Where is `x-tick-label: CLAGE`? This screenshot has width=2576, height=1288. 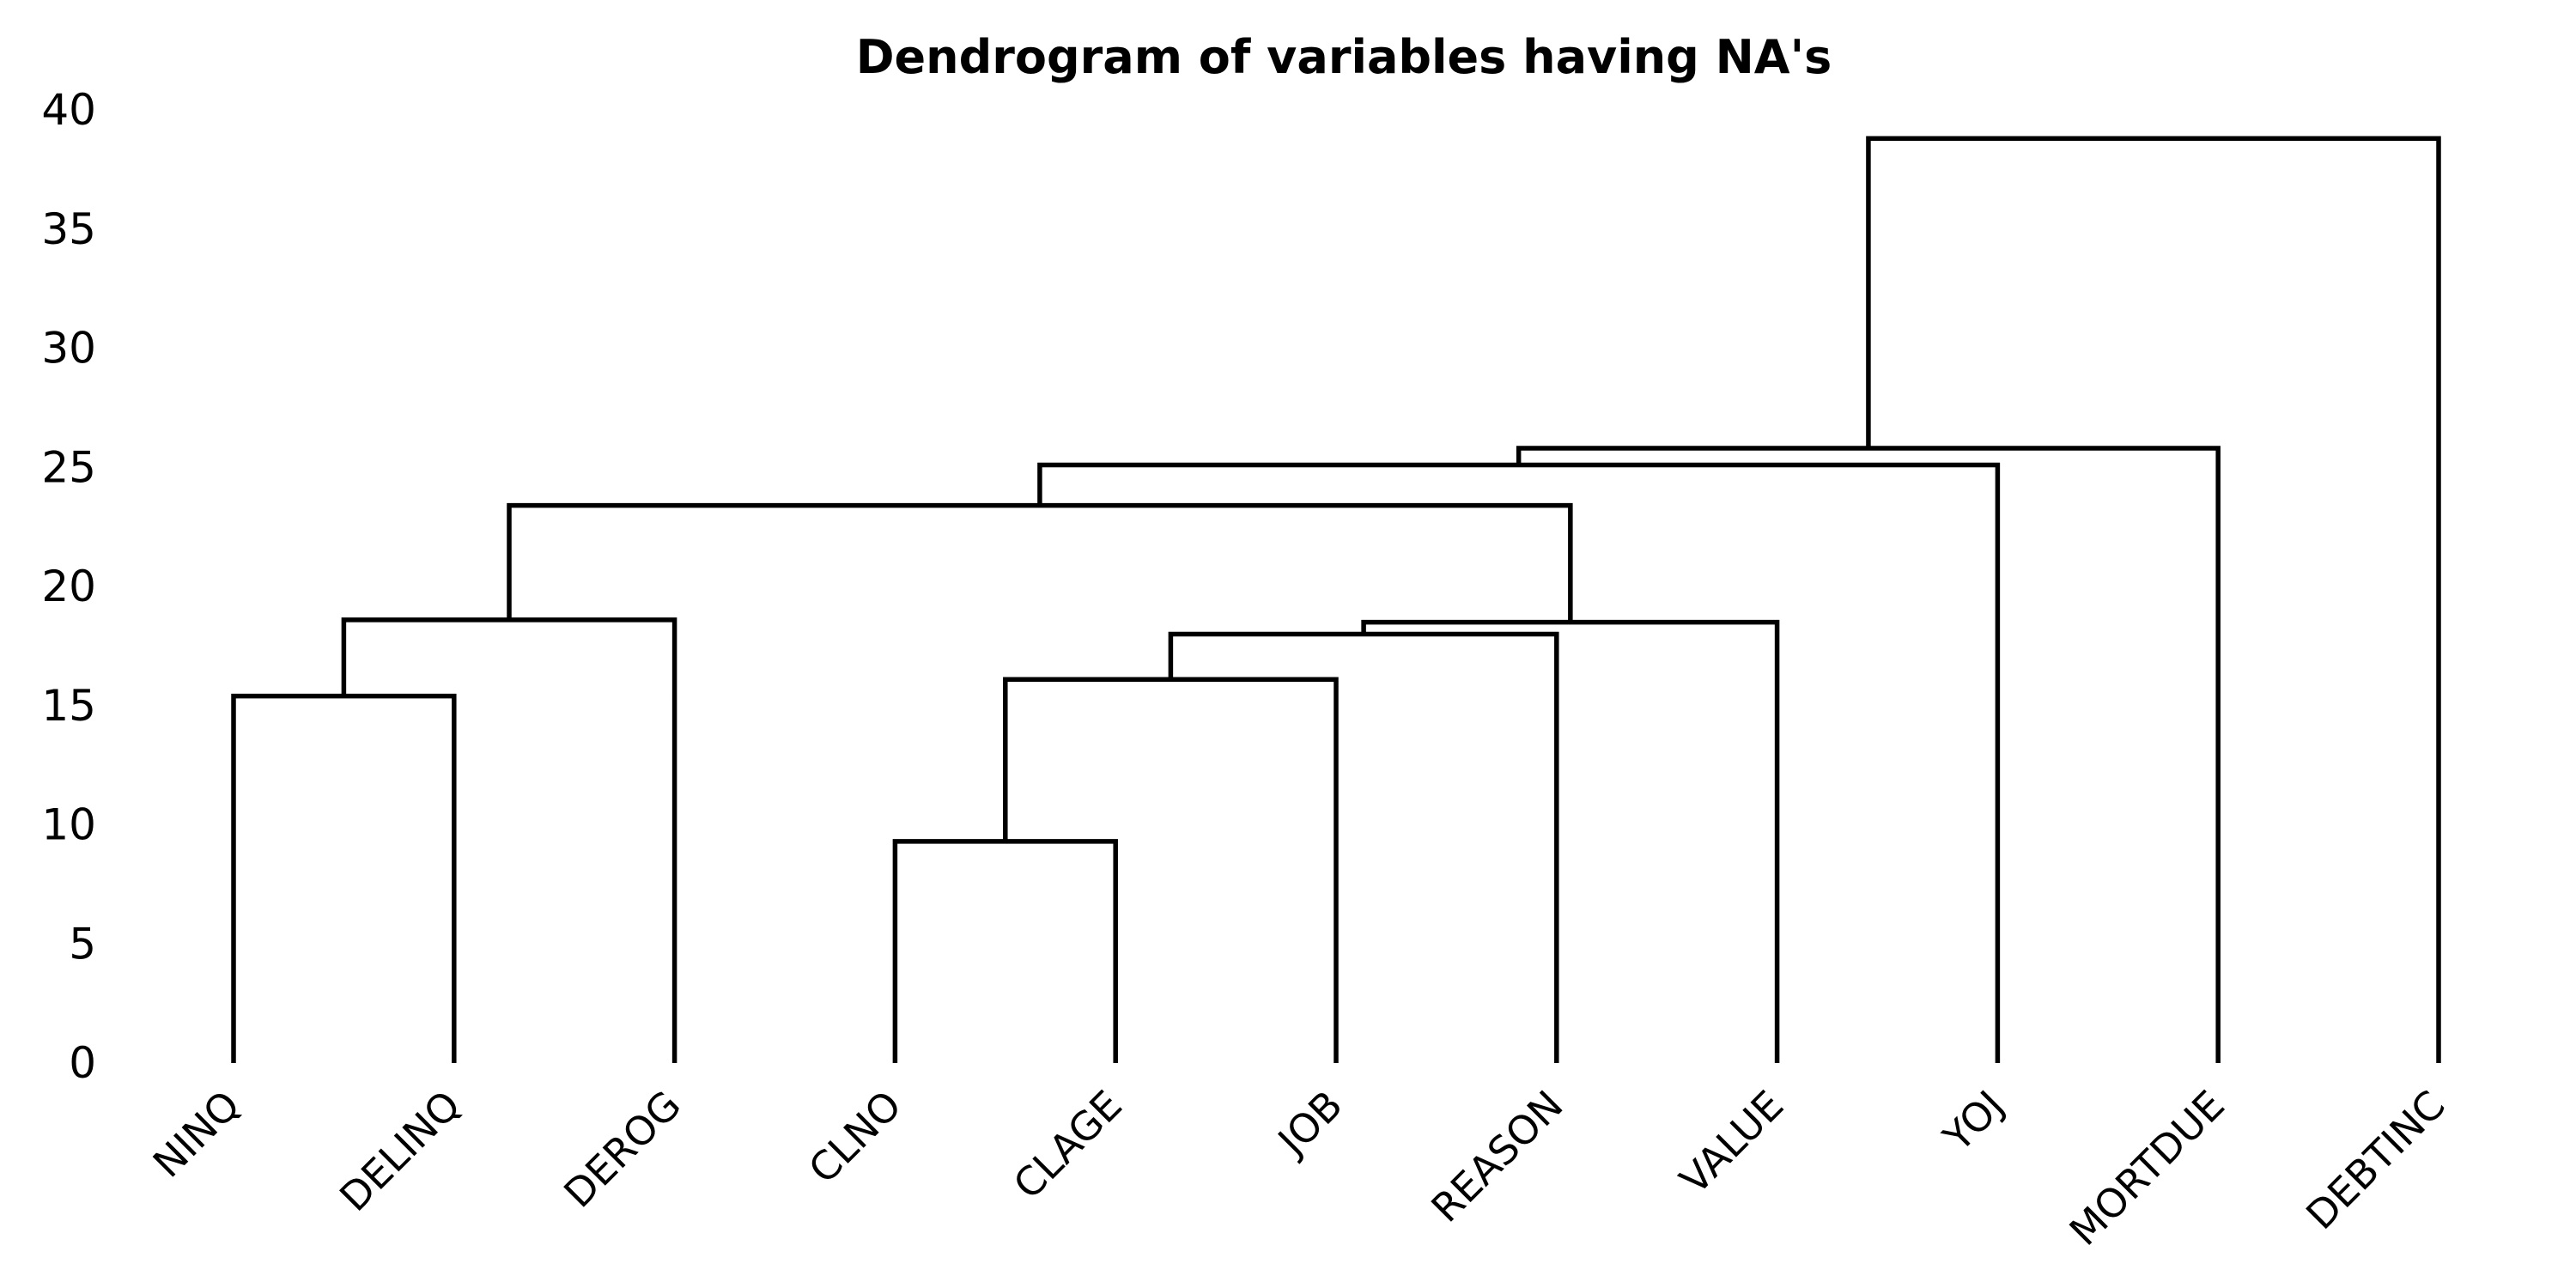
x-tick-label: CLAGE is located at coordinates (1068, 1145).